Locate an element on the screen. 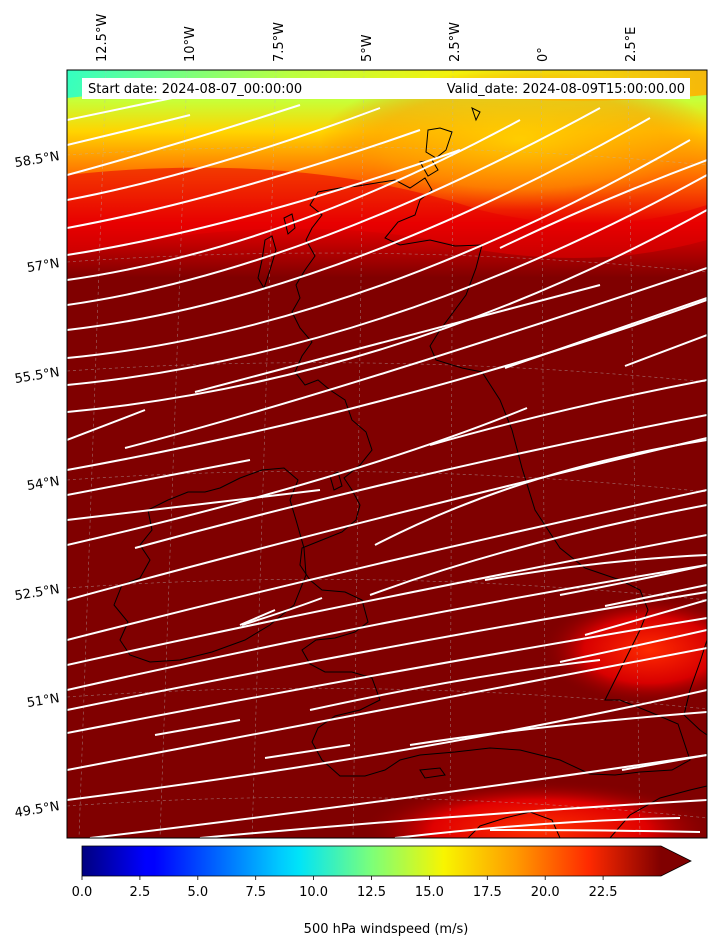  lon-label: 2.5°W is located at coordinates (455, 42).